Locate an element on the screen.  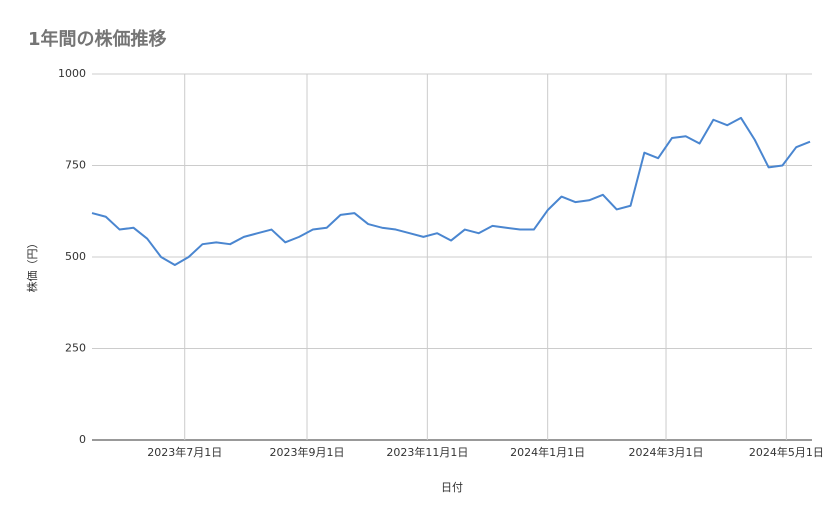
y-tick-label: 250 is located at coordinates (75, 348).